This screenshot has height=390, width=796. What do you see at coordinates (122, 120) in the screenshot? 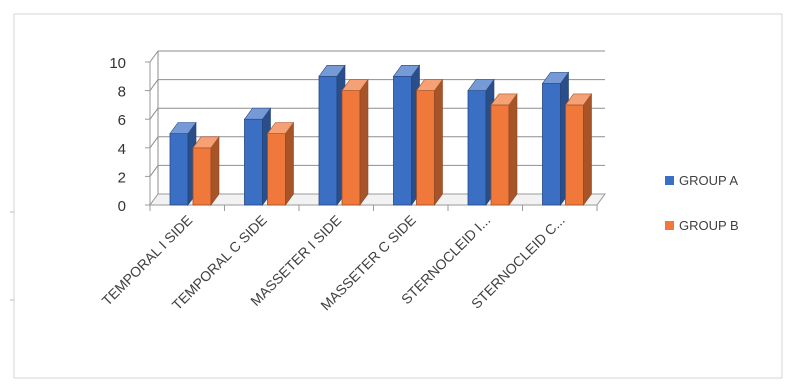
I see `y-tick-label: 6` at bounding box center [122, 120].